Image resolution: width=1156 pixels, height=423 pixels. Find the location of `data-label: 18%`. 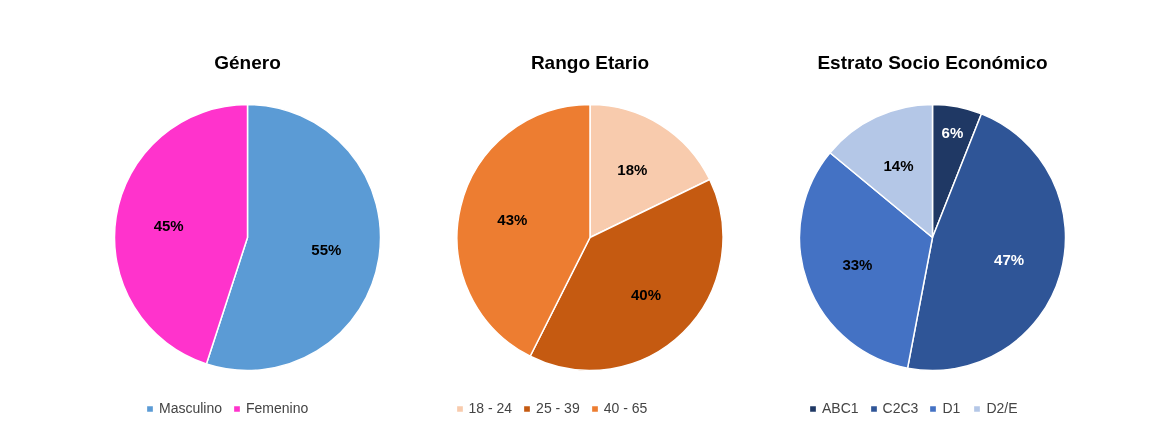

data-label: 18% is located at coordinates (632, 170).